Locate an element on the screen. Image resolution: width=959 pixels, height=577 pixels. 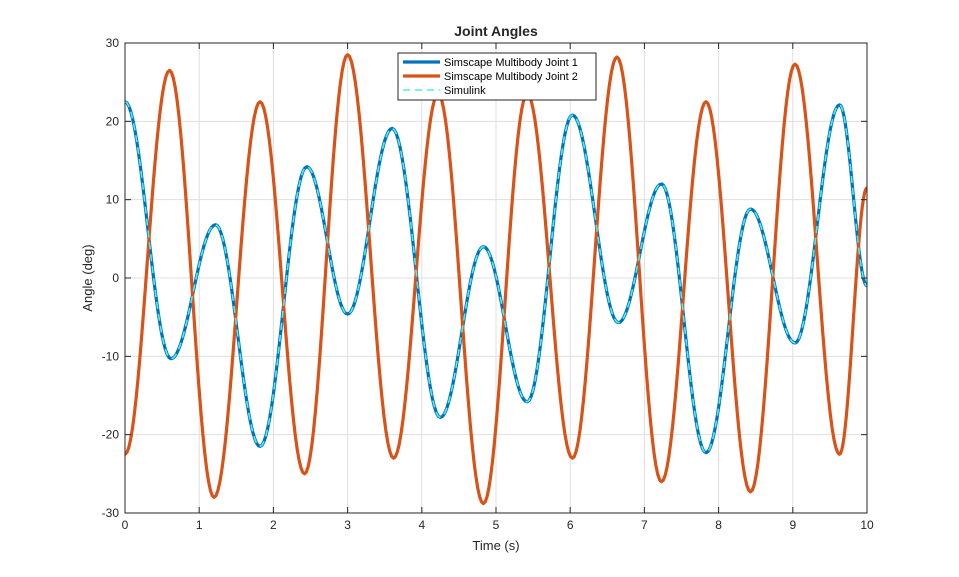
x-tick-label: 9 is located at coordinates (792, 525).